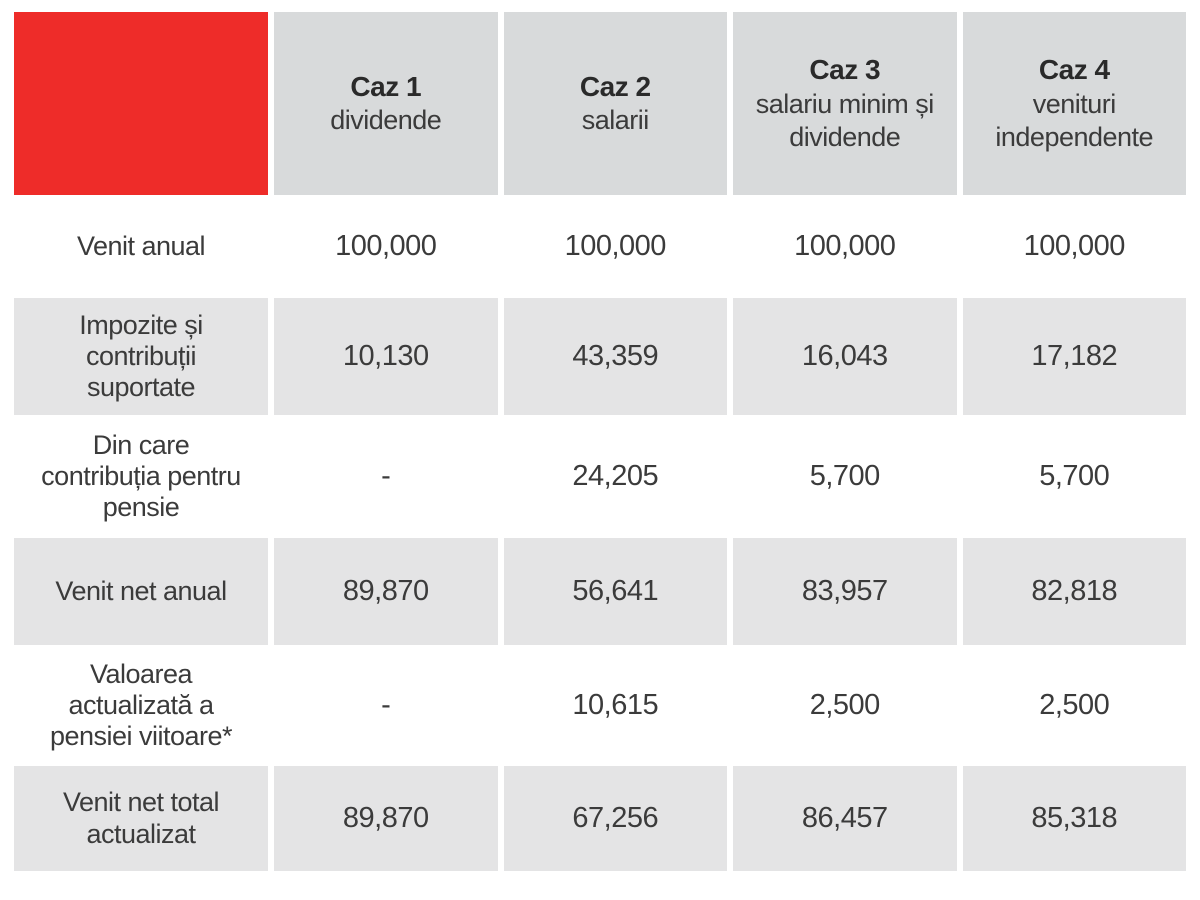  I want to click on column-subtitle: dividende, so click(386, 120).